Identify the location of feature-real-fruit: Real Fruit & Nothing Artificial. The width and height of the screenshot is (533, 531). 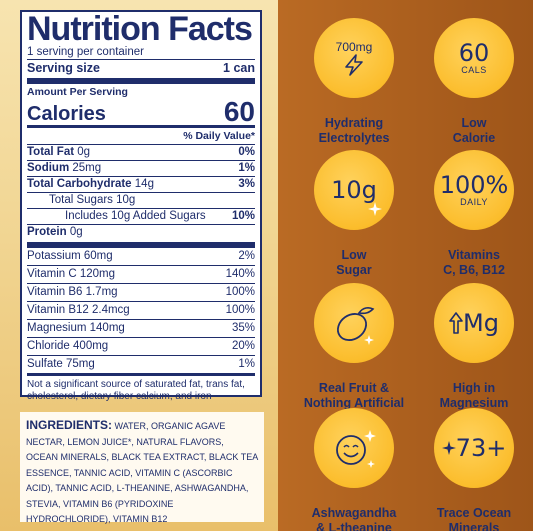
(354, 347).